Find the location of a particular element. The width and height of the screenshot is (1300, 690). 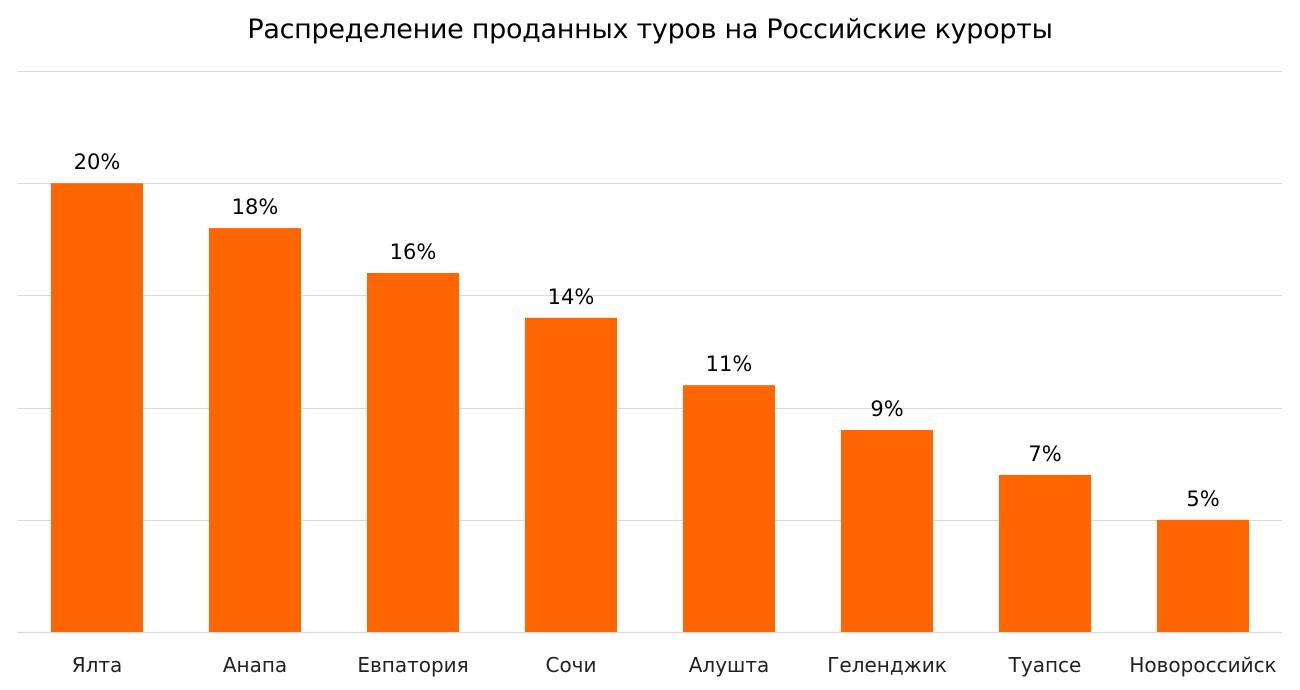

x-tick-label: Анапа is located at coordinates (255, 665).